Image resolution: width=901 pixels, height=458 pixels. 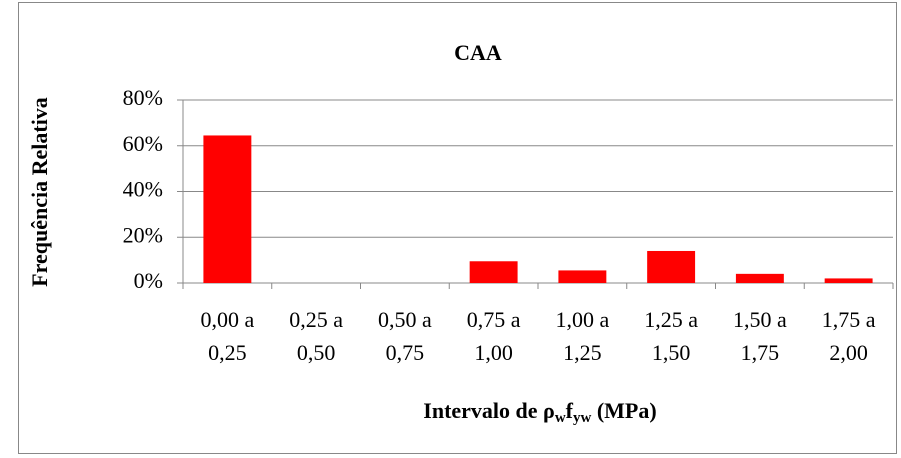 I want to click on y-tick-label: 0%, so click(x=148, y=280).